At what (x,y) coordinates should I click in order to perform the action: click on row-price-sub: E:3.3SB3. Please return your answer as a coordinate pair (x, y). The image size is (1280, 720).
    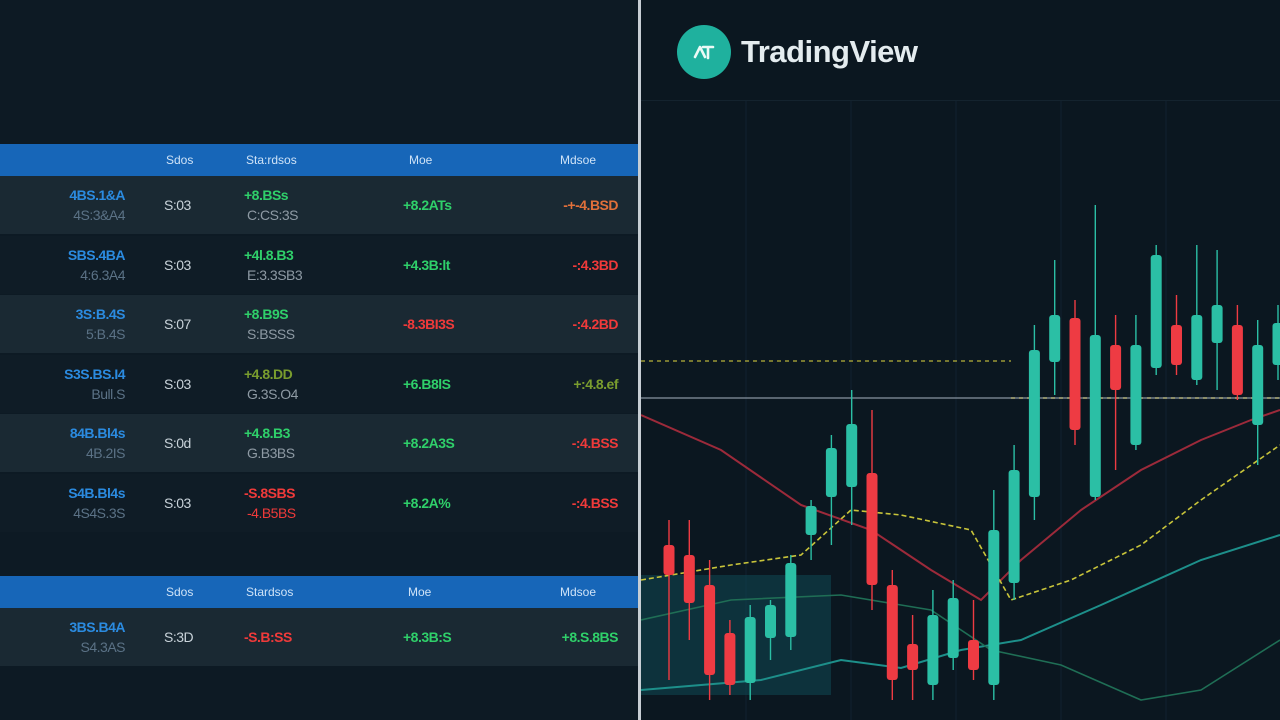
    Looking at the image, I should click on (275, 274).